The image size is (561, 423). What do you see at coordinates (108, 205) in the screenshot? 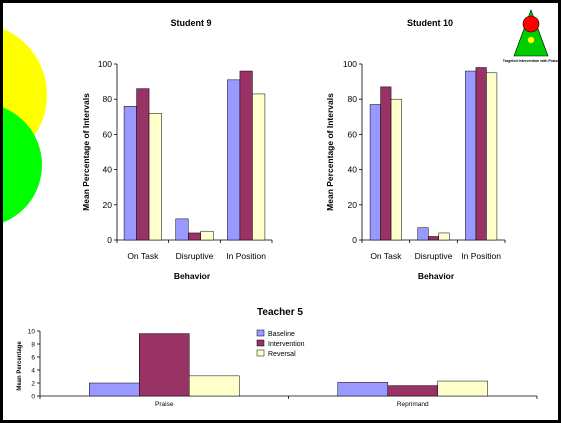
I see `student-9-y-tick-label: 20` at bounding box center [108, 205].